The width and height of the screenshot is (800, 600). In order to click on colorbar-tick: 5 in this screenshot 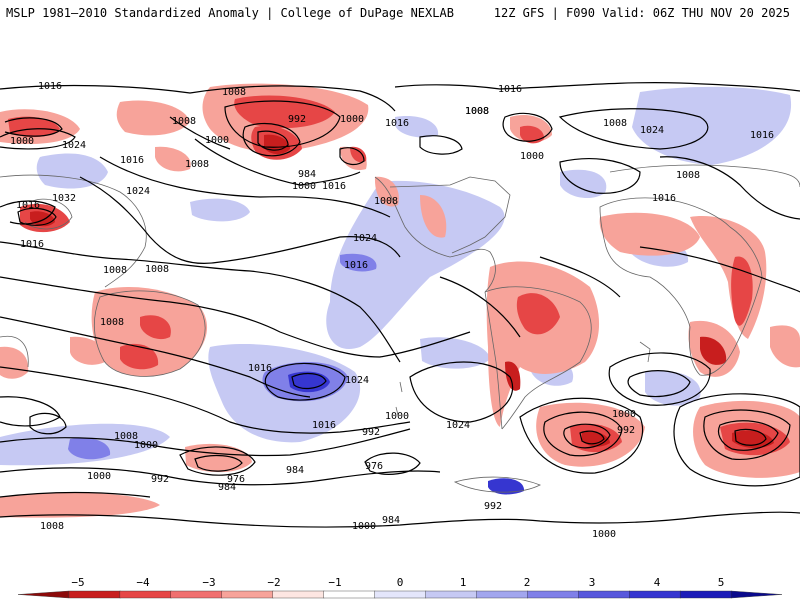, I will do `click(721, 582)`.